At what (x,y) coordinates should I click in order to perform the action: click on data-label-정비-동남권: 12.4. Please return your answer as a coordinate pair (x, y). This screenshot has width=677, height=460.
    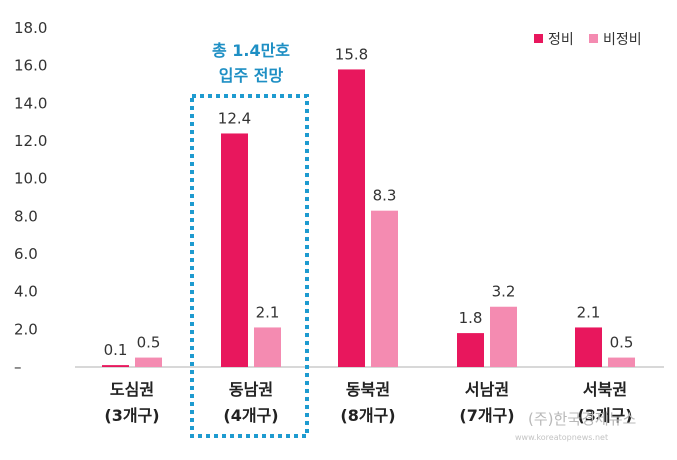
    Looking at the image, I should click on (234, 118).